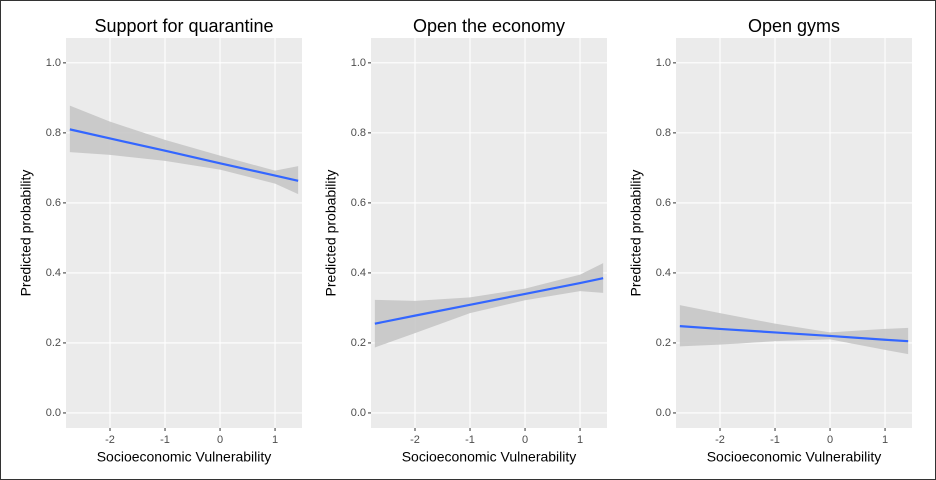  What do you see at coordinates (489, 26) in the screenshot?
I see `chart-title: Open the economy` at bounding box center [489, 26].